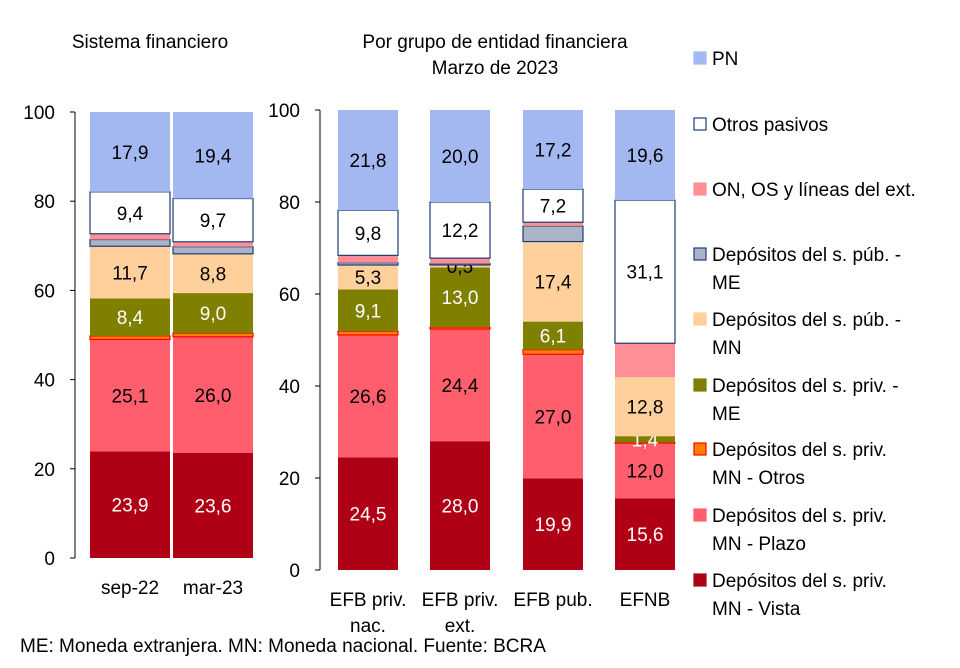 Image resolution: width=960 pixels, height=668 pixels. What do you see at coordinates (284, 111) in the screenshot?
I see `y-tick-label: 100` at bounding box center [284, 111].